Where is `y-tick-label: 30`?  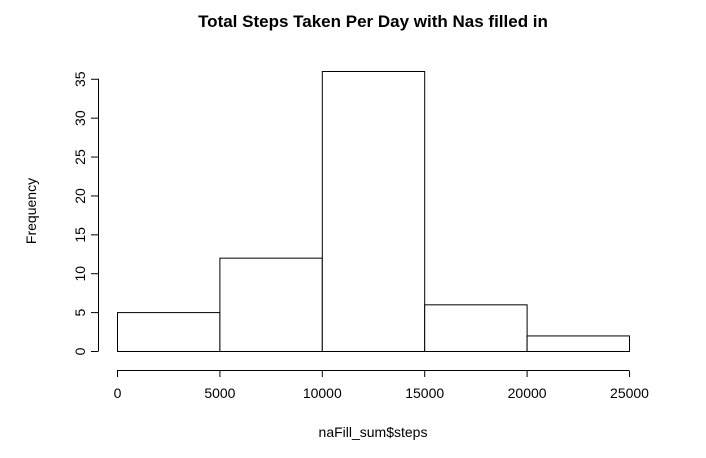 y-tick-label: 30 is located at coordinates (80, 118).